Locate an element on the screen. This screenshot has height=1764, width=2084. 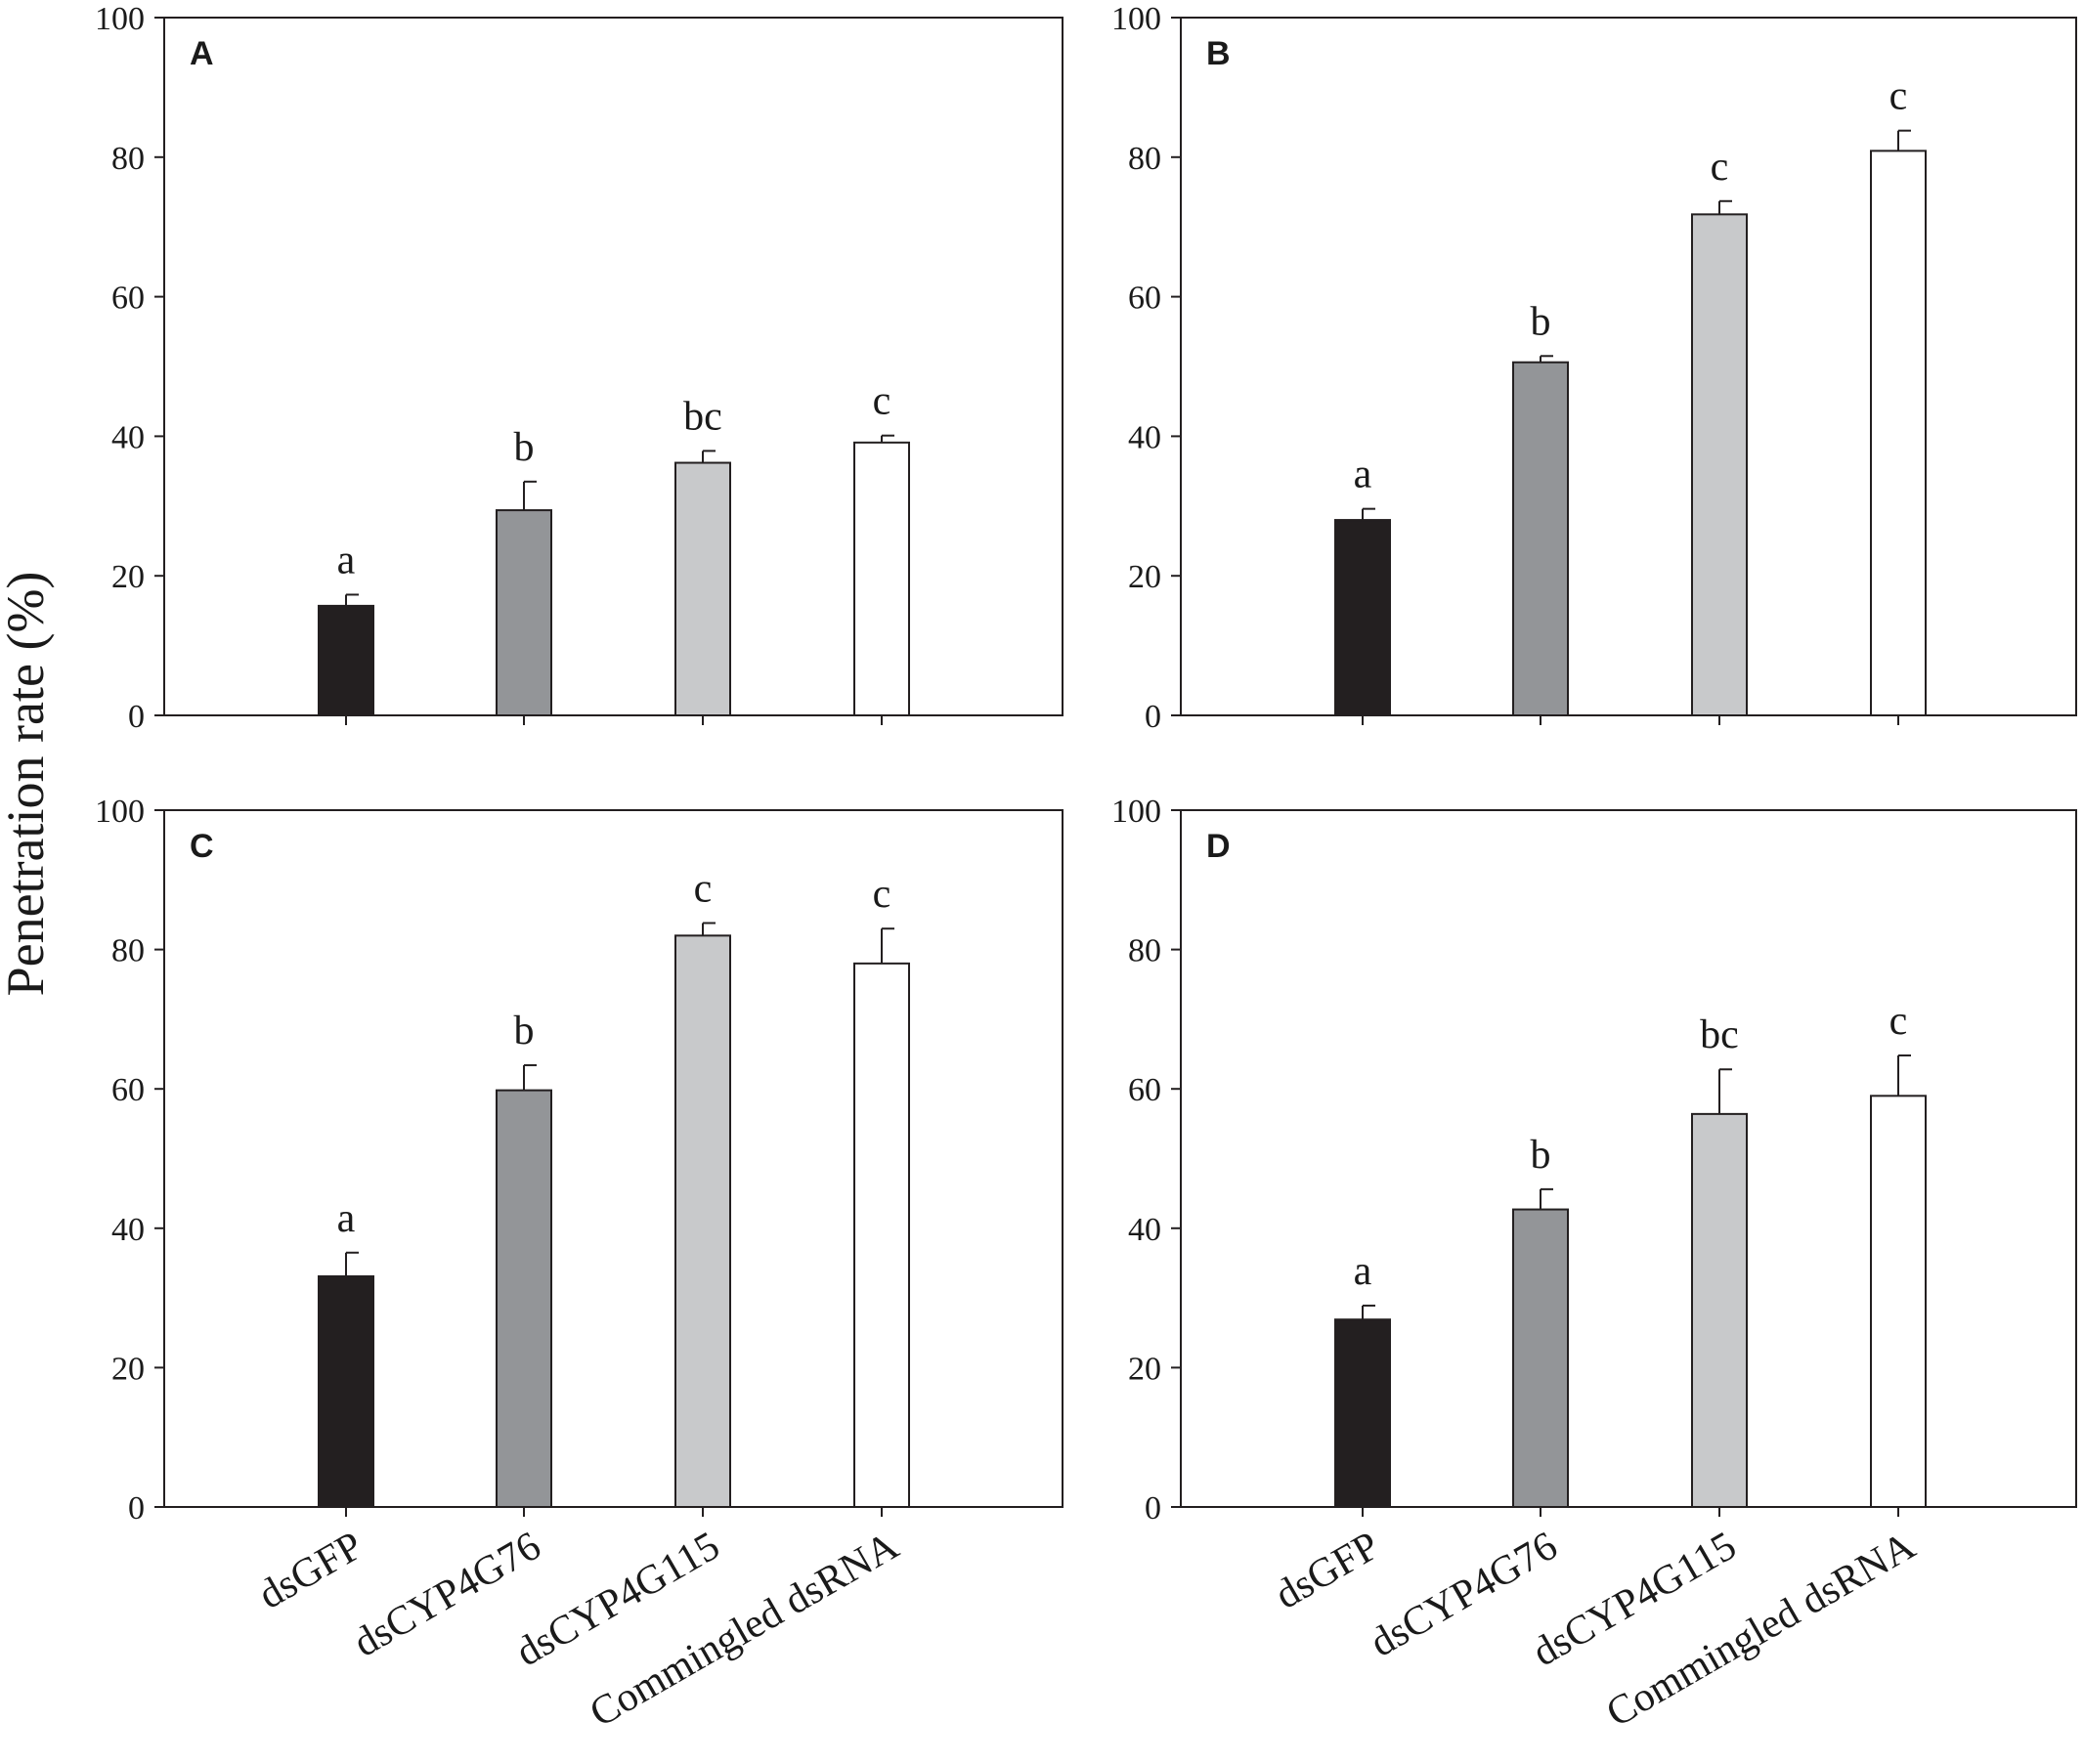
panel-a-sig-letter-commingled-dsrna: c is located at coordinates (882, 401).